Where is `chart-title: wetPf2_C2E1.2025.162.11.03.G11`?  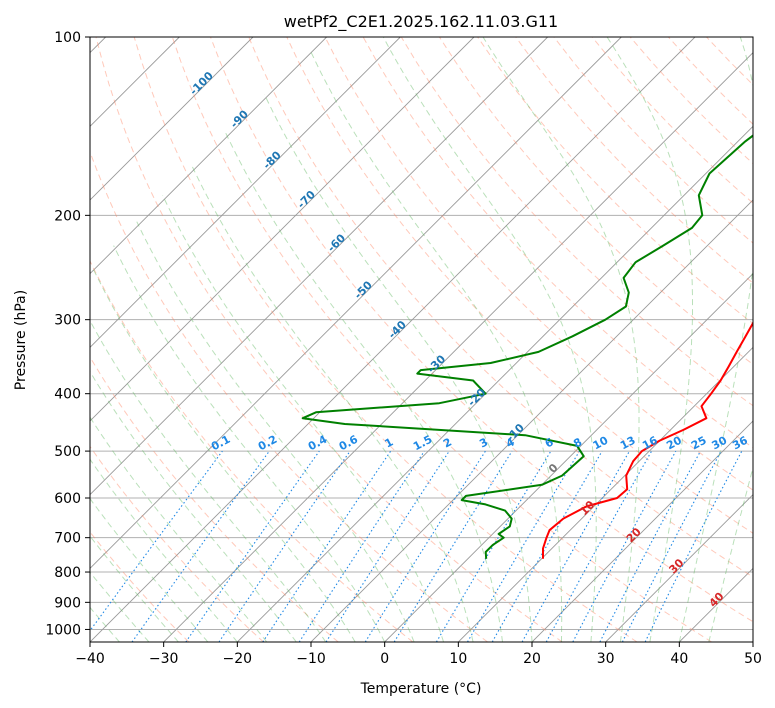
chart-title: wetPf2_C2E1.2025.162.11.03.G11 is located at coordinates (421, 22).